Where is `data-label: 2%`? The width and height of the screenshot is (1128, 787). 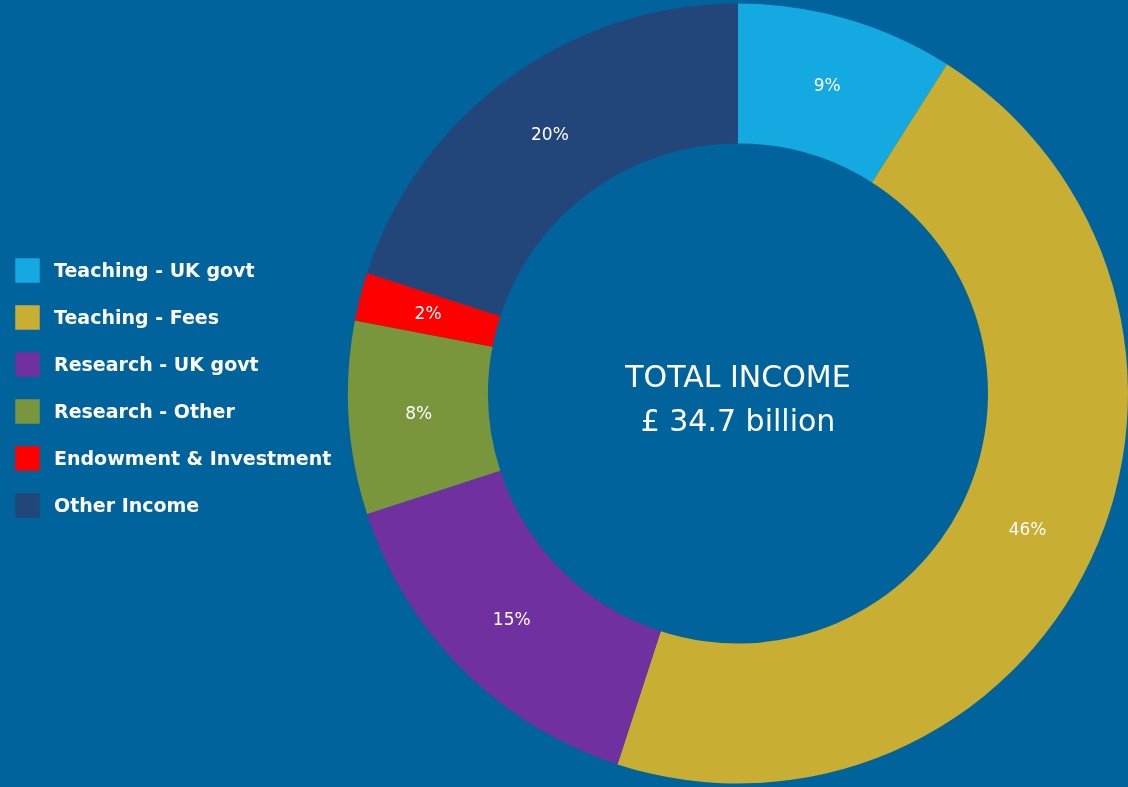
data-label: 2% is located at coordinates (428, 312).